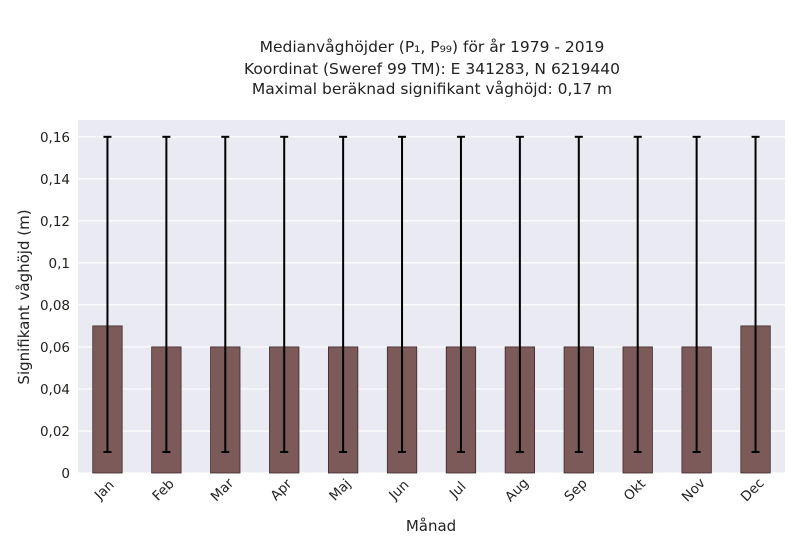 This screenshot has width=800, height=554. I want to click on y-tick-label: 0,1, so click(59, 264).